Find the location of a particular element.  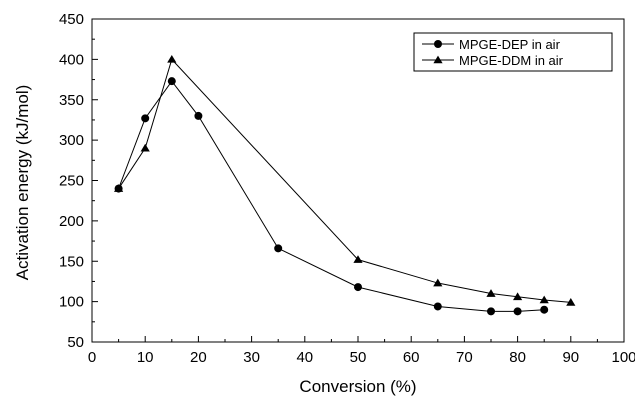

x-tick-label: 80 is located at coordinates (517, 357).